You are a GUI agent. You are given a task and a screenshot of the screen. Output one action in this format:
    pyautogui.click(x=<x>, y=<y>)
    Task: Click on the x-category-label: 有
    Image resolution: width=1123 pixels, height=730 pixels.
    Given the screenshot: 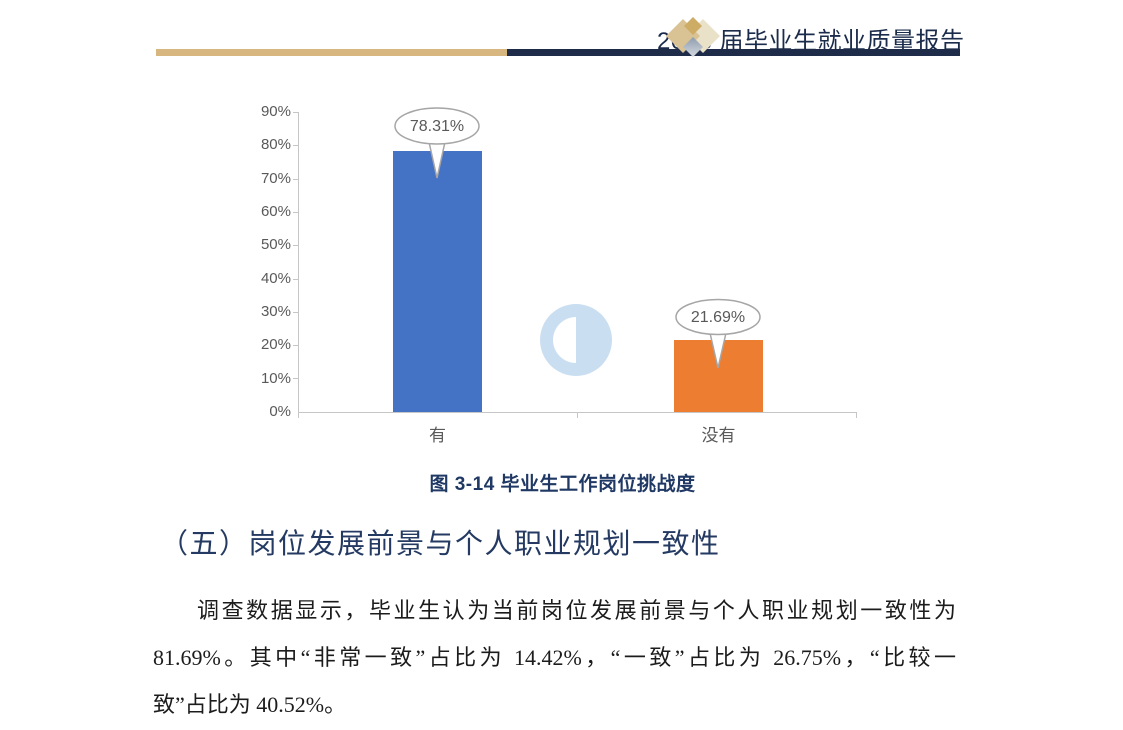 What is the action you would take?
    pyautogui.click(x=437, y=435)
    